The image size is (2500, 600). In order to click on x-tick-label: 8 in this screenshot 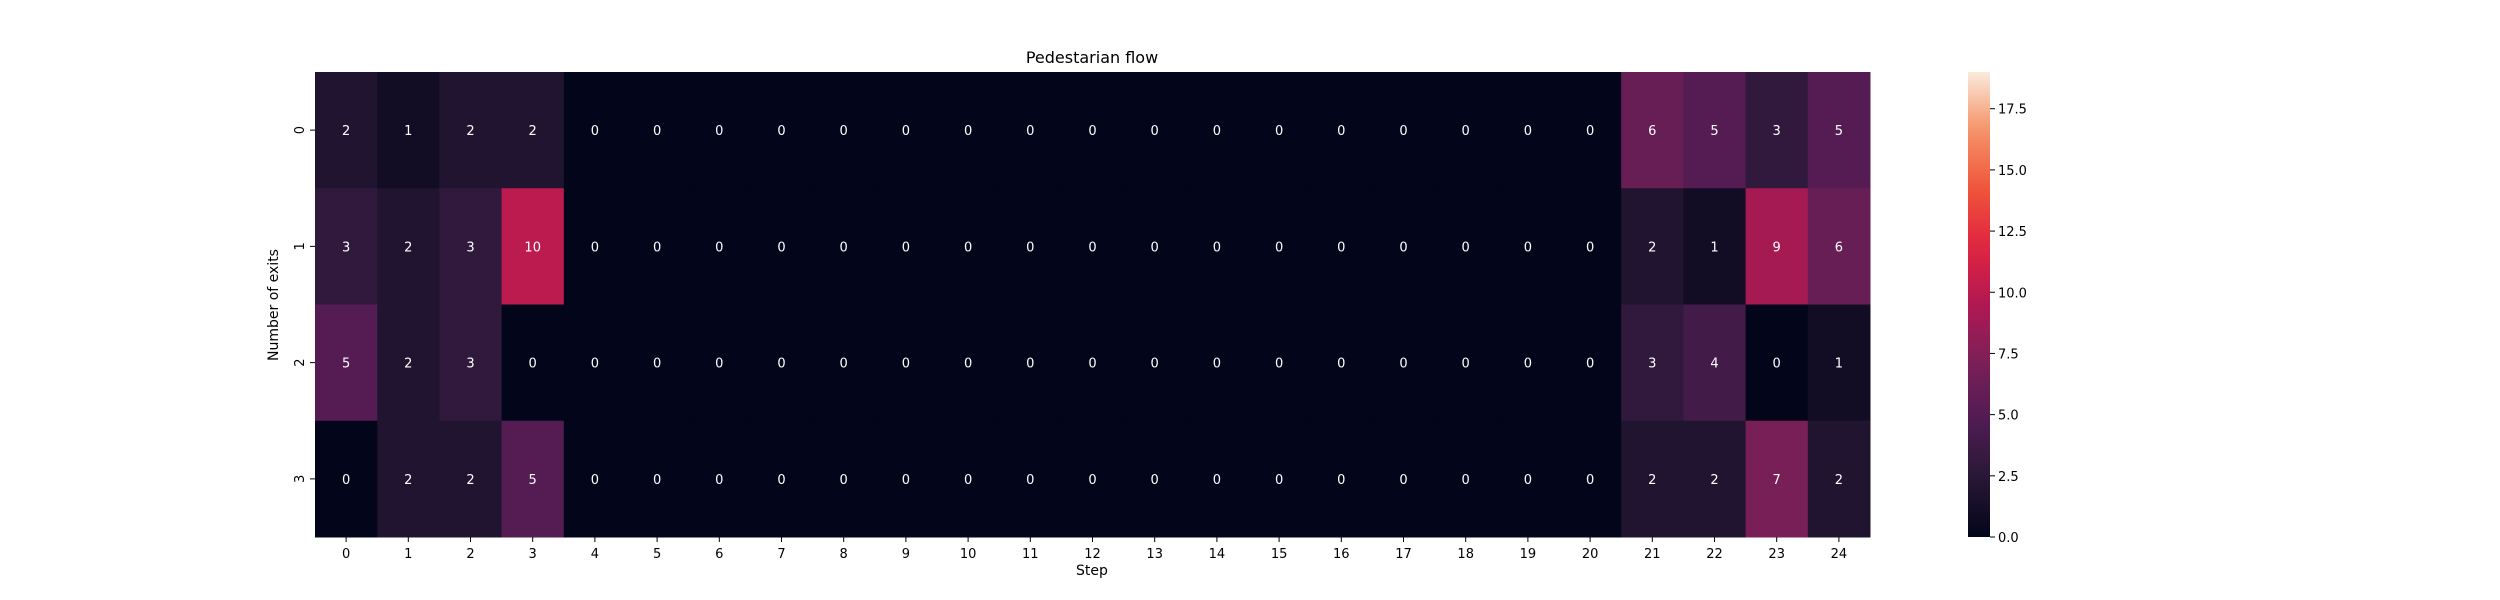, I will do `click(844, 554)`.